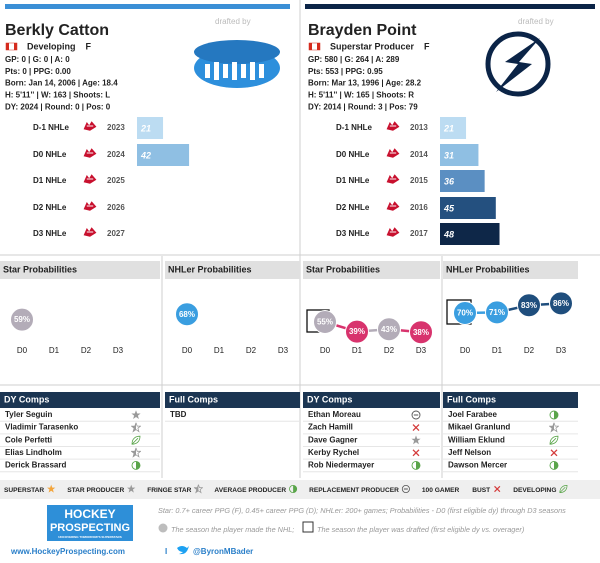 Image resolution: width=600 pixels, height=563 pixels. Describe the element at coordinates (95, 490) in the screenshot. I see `legend-label: STAR PRODUCER` at that location.